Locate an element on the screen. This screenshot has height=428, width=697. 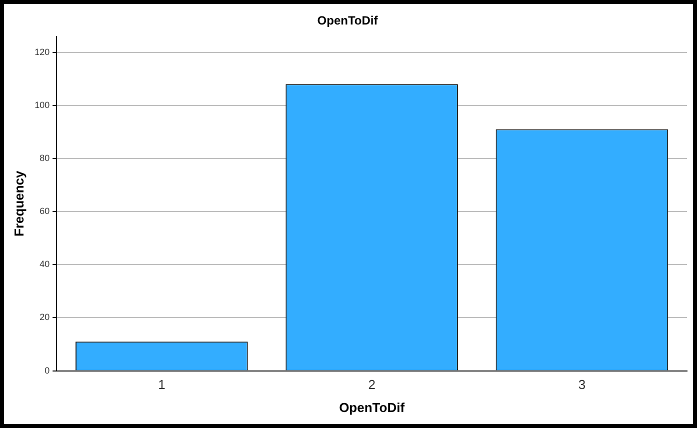
chart-title: OpenToDif is located at coordinates (348, 21).